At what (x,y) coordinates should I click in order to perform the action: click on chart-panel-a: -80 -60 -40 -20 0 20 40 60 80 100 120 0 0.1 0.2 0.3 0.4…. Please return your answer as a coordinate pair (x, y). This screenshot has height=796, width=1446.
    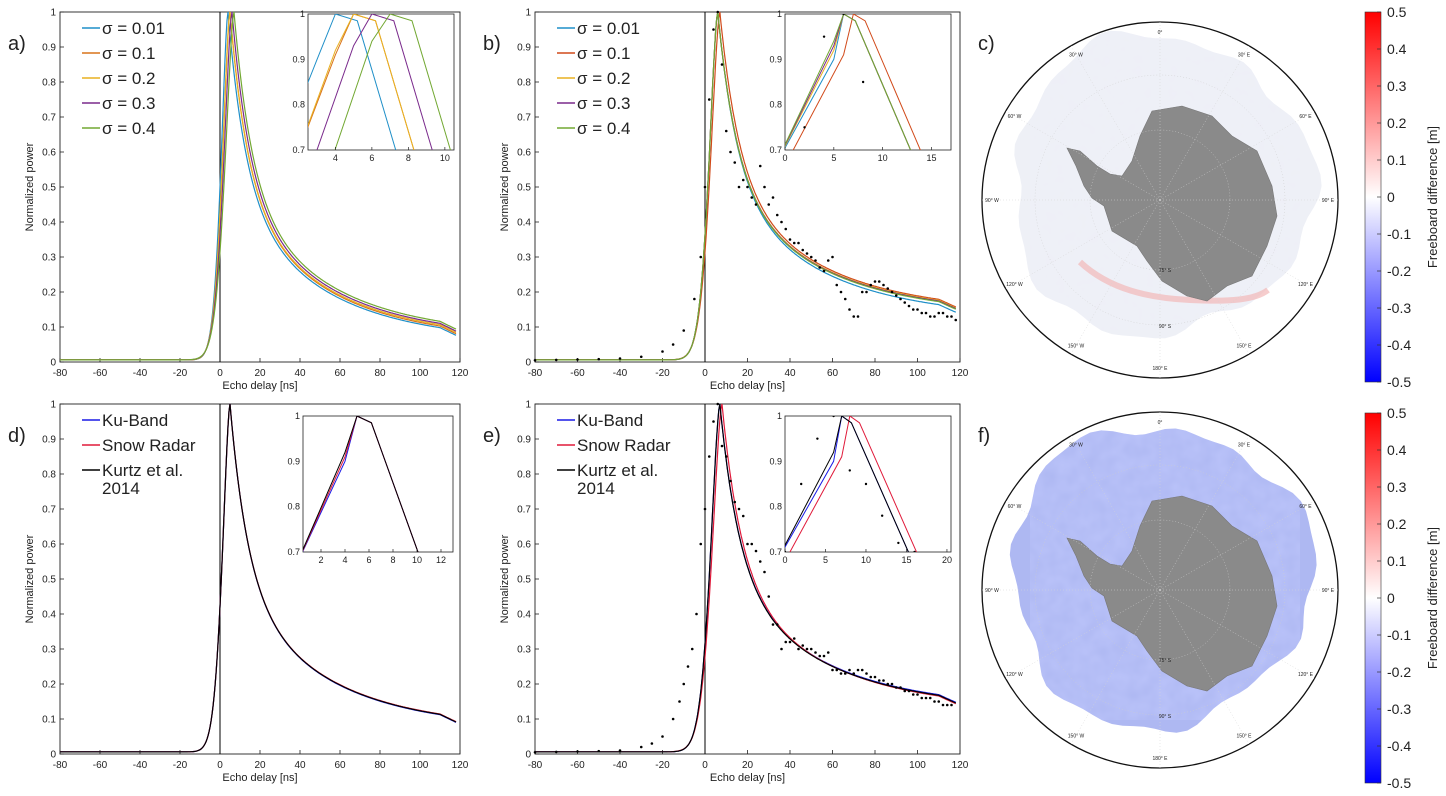
    Looking at the image, I should click on (246, 200).